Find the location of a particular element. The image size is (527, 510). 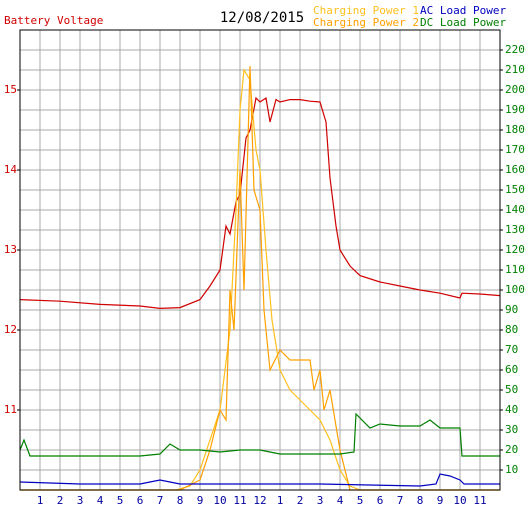

legend-label: Charging Power 1 is located at coordinates (366, 10).